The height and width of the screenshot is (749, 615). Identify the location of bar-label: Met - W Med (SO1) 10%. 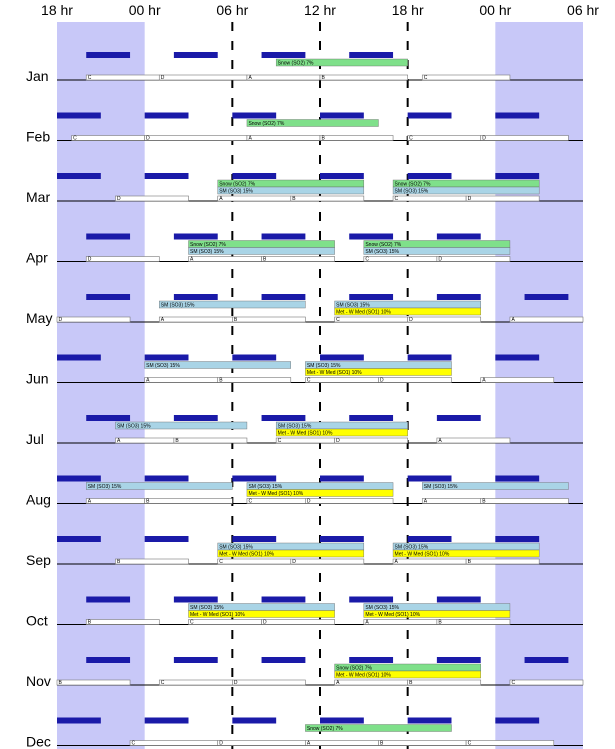
(392, 615).